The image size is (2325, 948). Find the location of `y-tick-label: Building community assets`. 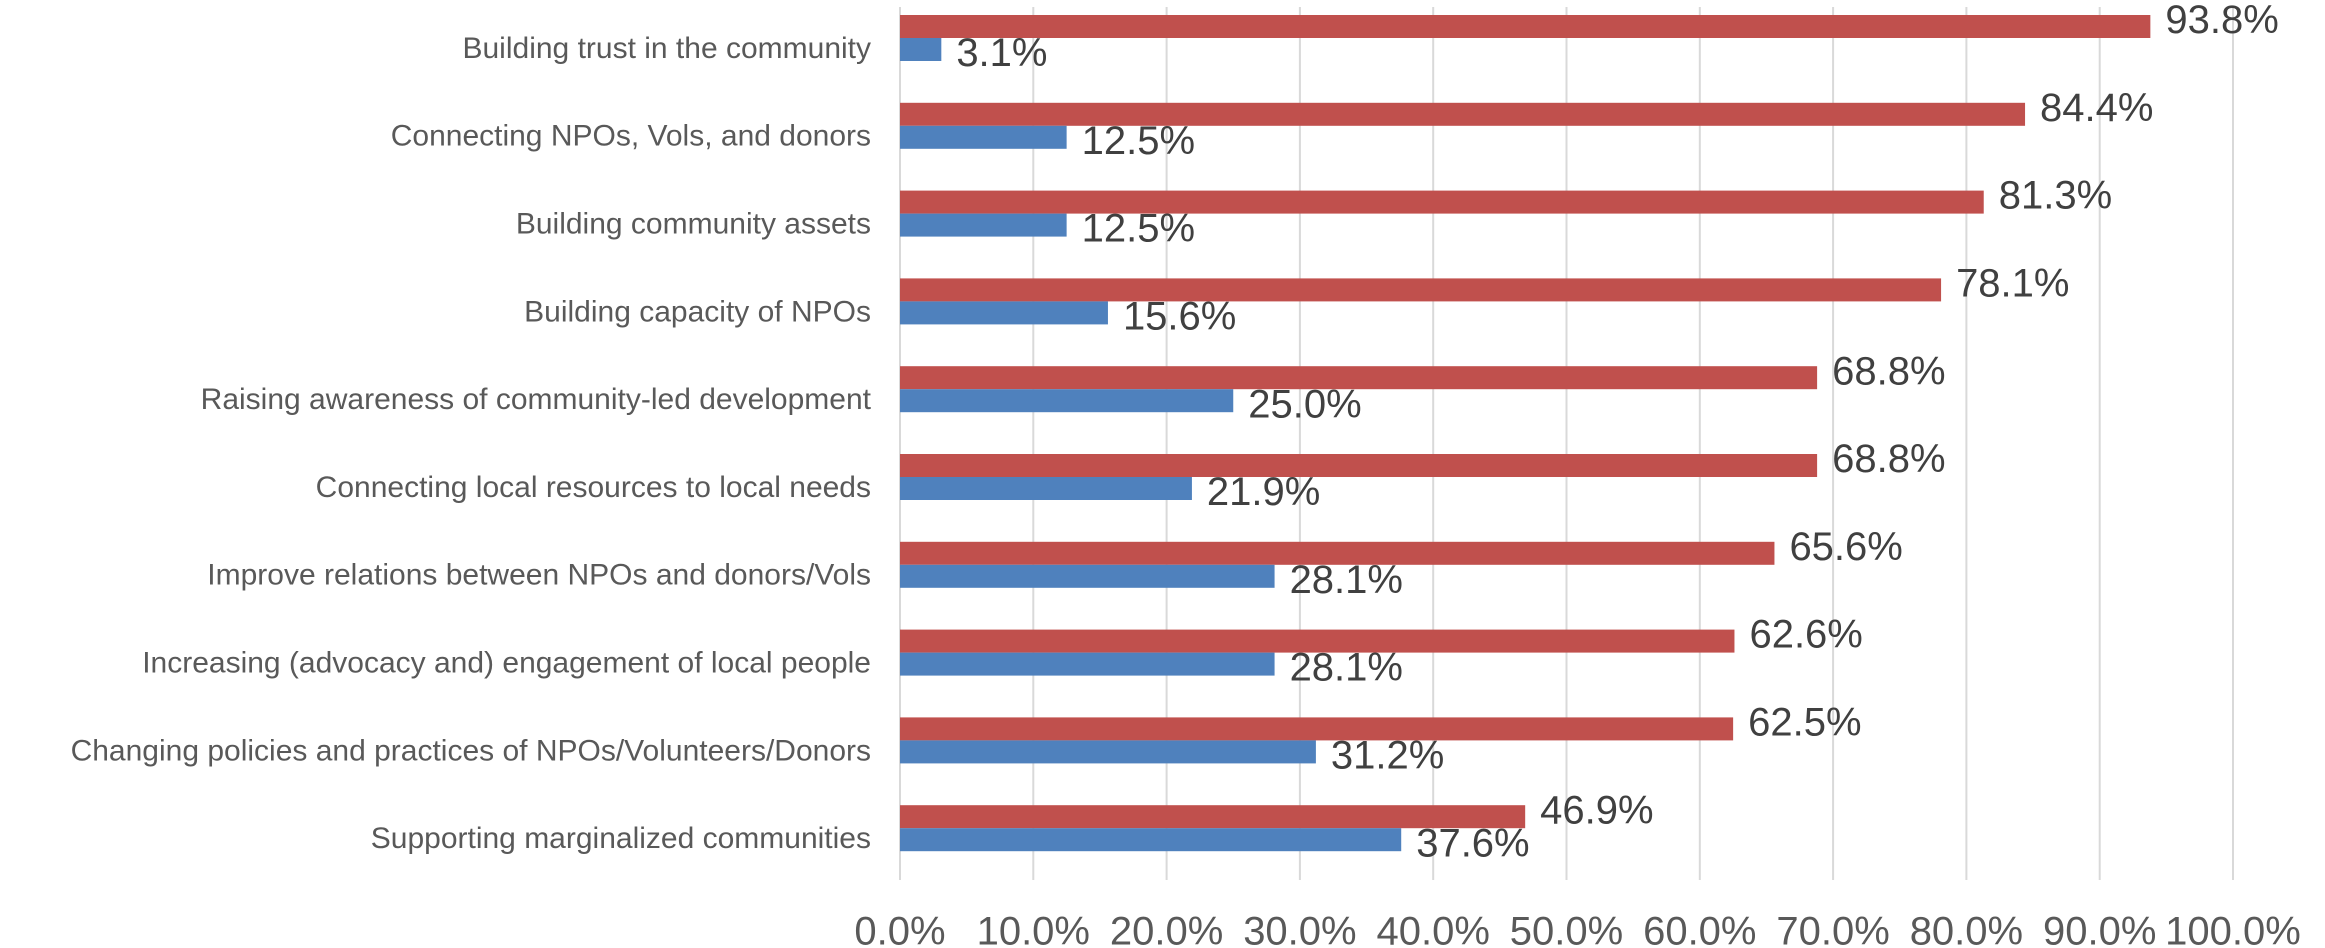

y-tick-label: Building community assets is located at coordinates (693, 224).